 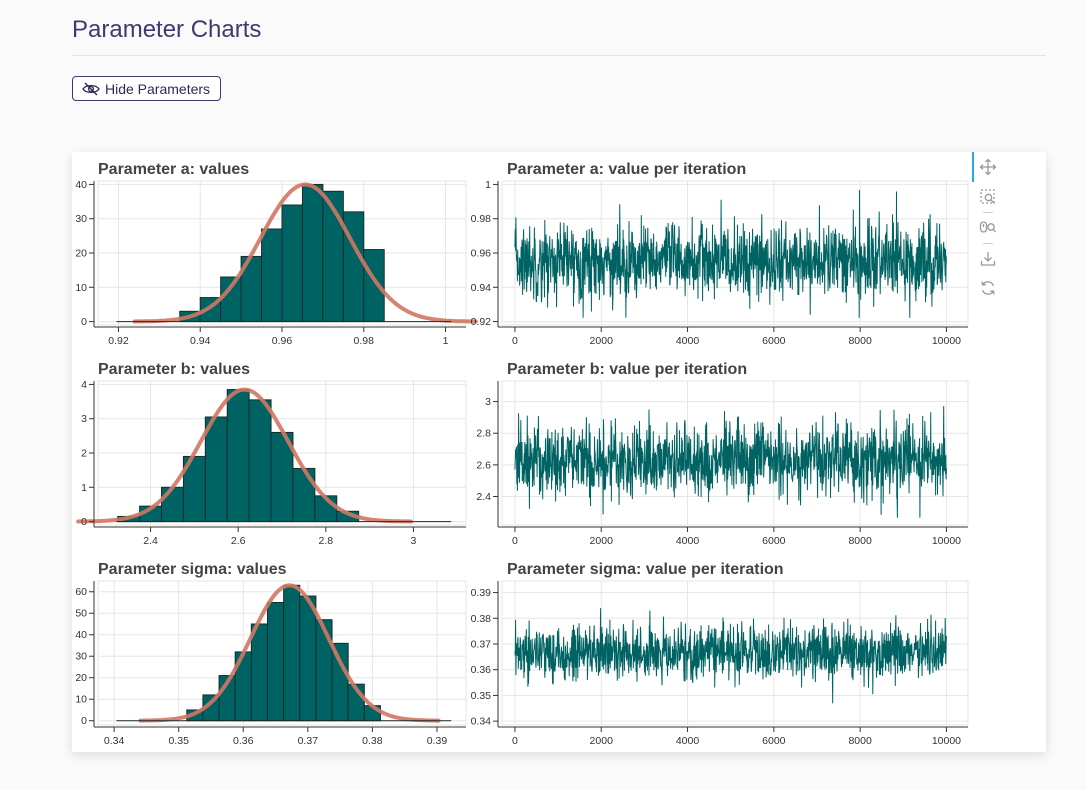 What do you see at coordinates (946, 341) in the screenshot?
I see `x-tick-label: 10000` at bounding box center [946, 341].